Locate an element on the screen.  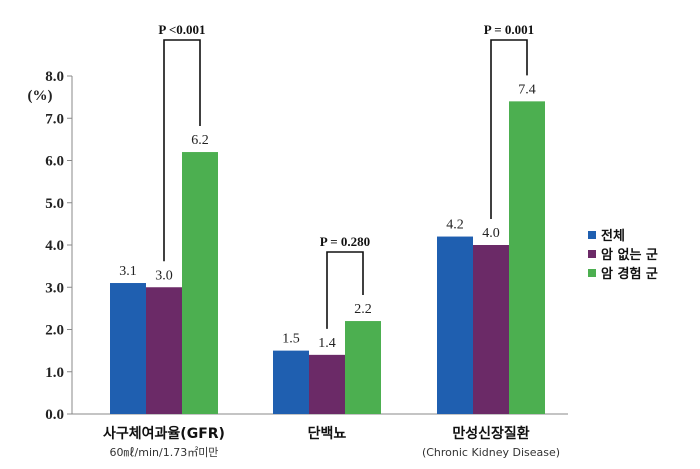
pvalue-label: P <0.001 is located at coordinates (181, 29).